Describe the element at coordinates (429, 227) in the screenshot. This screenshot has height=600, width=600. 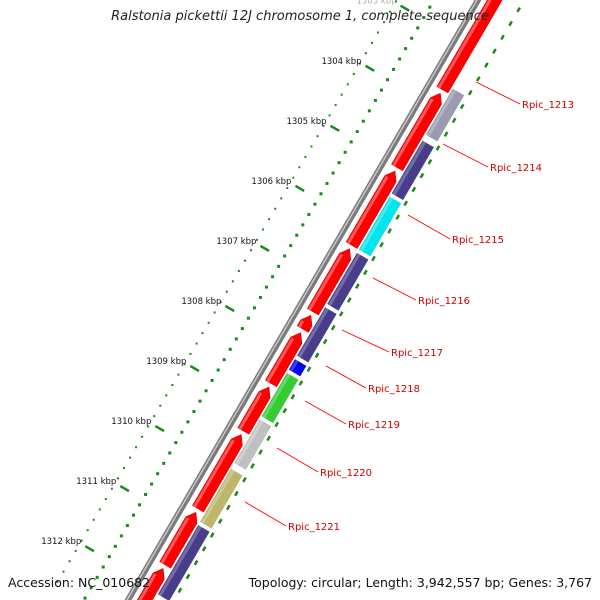
I see `gene-leader-line` at that location.